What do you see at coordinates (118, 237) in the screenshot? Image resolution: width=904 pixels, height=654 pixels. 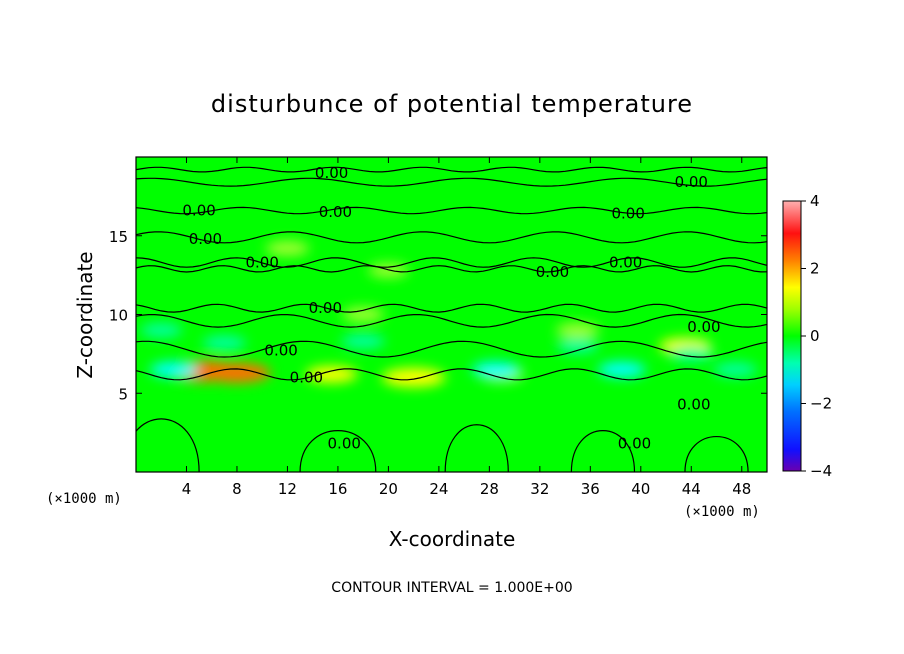 I see `y-tick-label: 15` at bounding box center [118, 237].